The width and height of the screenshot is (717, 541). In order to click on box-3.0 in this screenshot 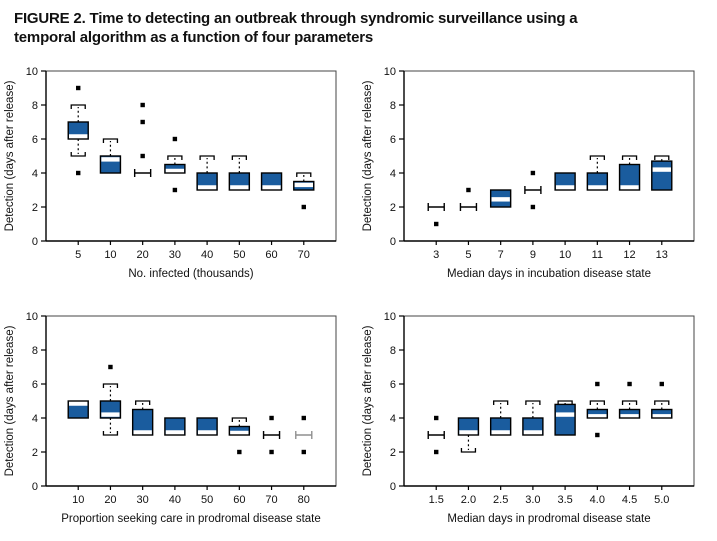, I will do `click(533, 418)`.